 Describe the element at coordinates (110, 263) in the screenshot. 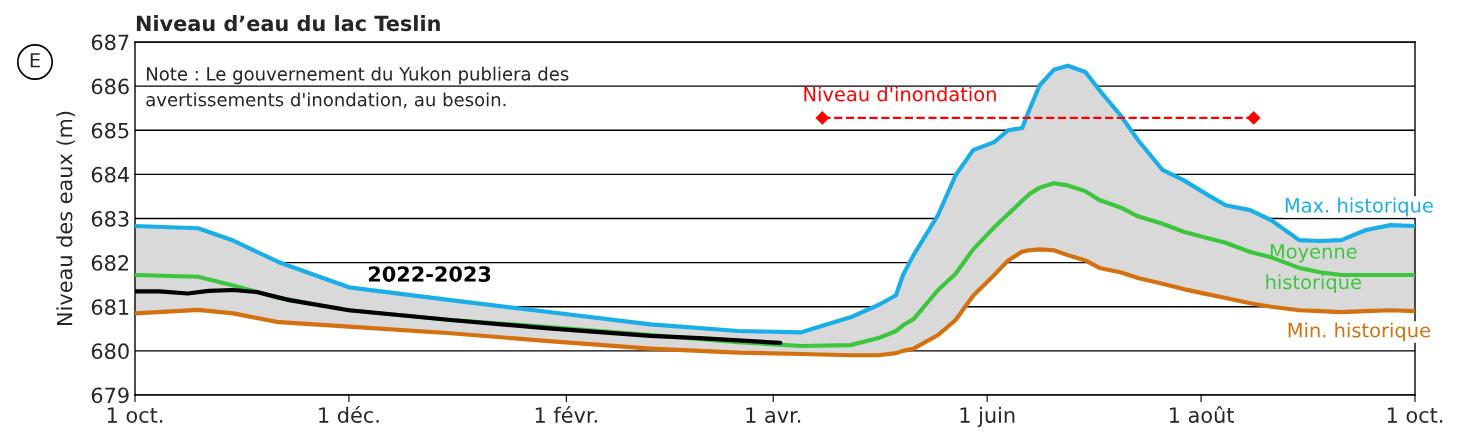

I see `y-tick-label: 682` at that location.